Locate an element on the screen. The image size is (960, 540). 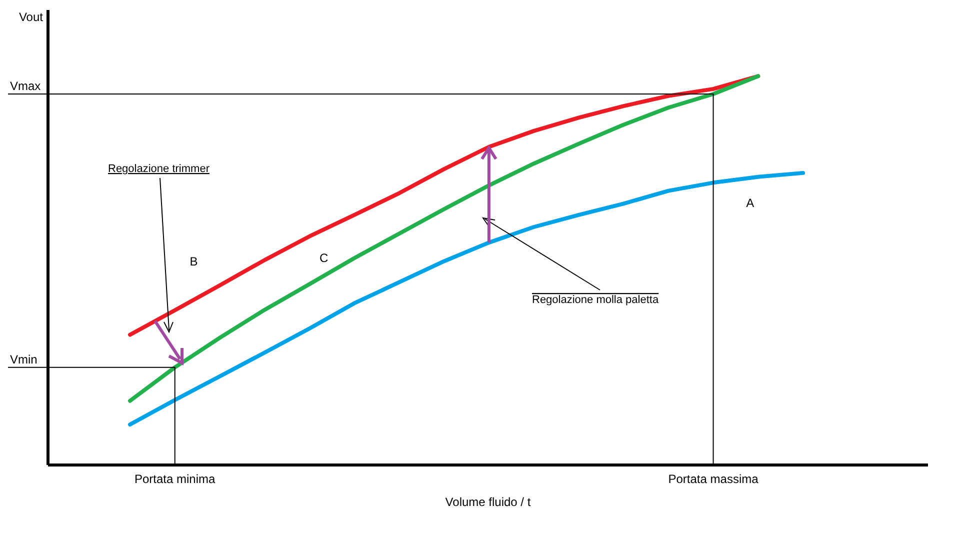
annotation: Regolazione molla paletta is located at coordinates (596, 300).